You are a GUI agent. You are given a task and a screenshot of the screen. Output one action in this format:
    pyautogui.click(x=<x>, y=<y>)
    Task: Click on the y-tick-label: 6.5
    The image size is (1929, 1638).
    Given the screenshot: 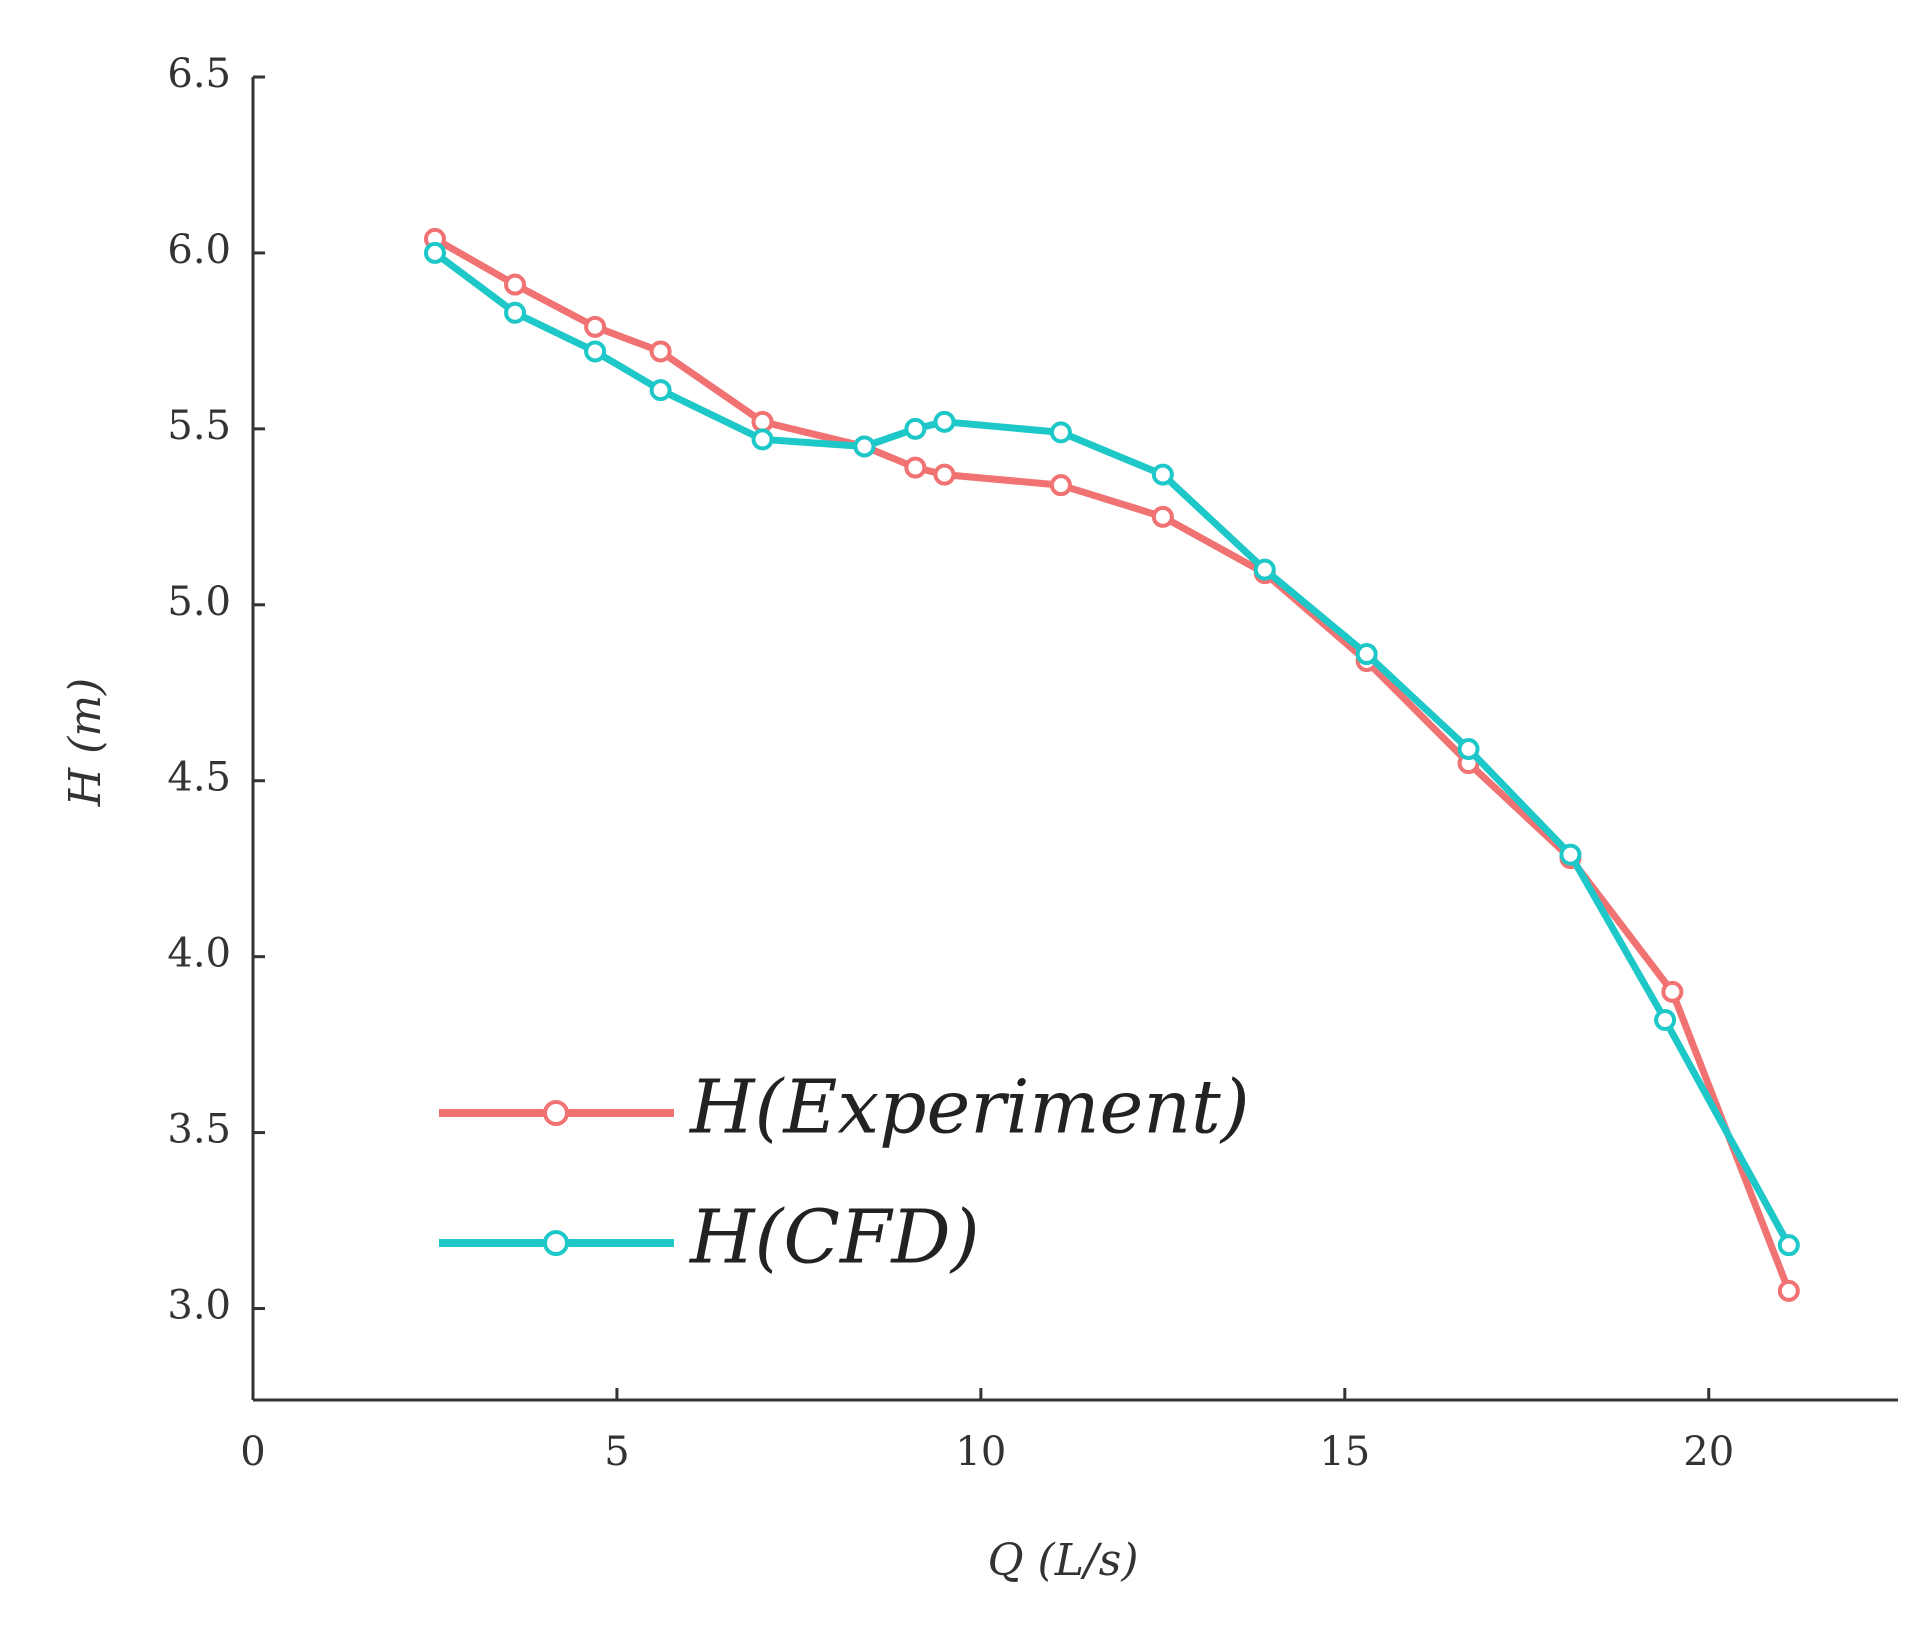 What is the action you would take?
    pyautogui.click(x=199, y=74)
    